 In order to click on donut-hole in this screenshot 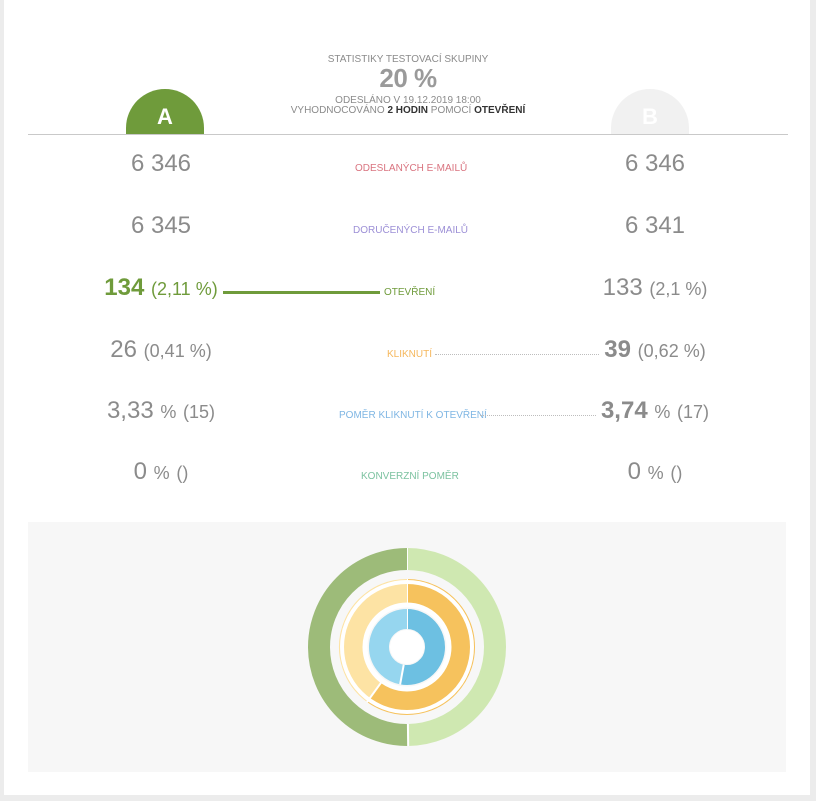, I will do `click(407, 647)`.